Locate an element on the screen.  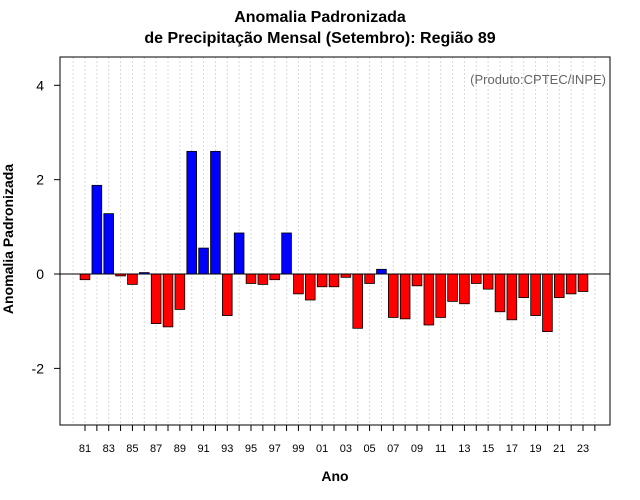
source-annotation: (Produto:CPTEC/INPE) is located at coordinates (538, 79).